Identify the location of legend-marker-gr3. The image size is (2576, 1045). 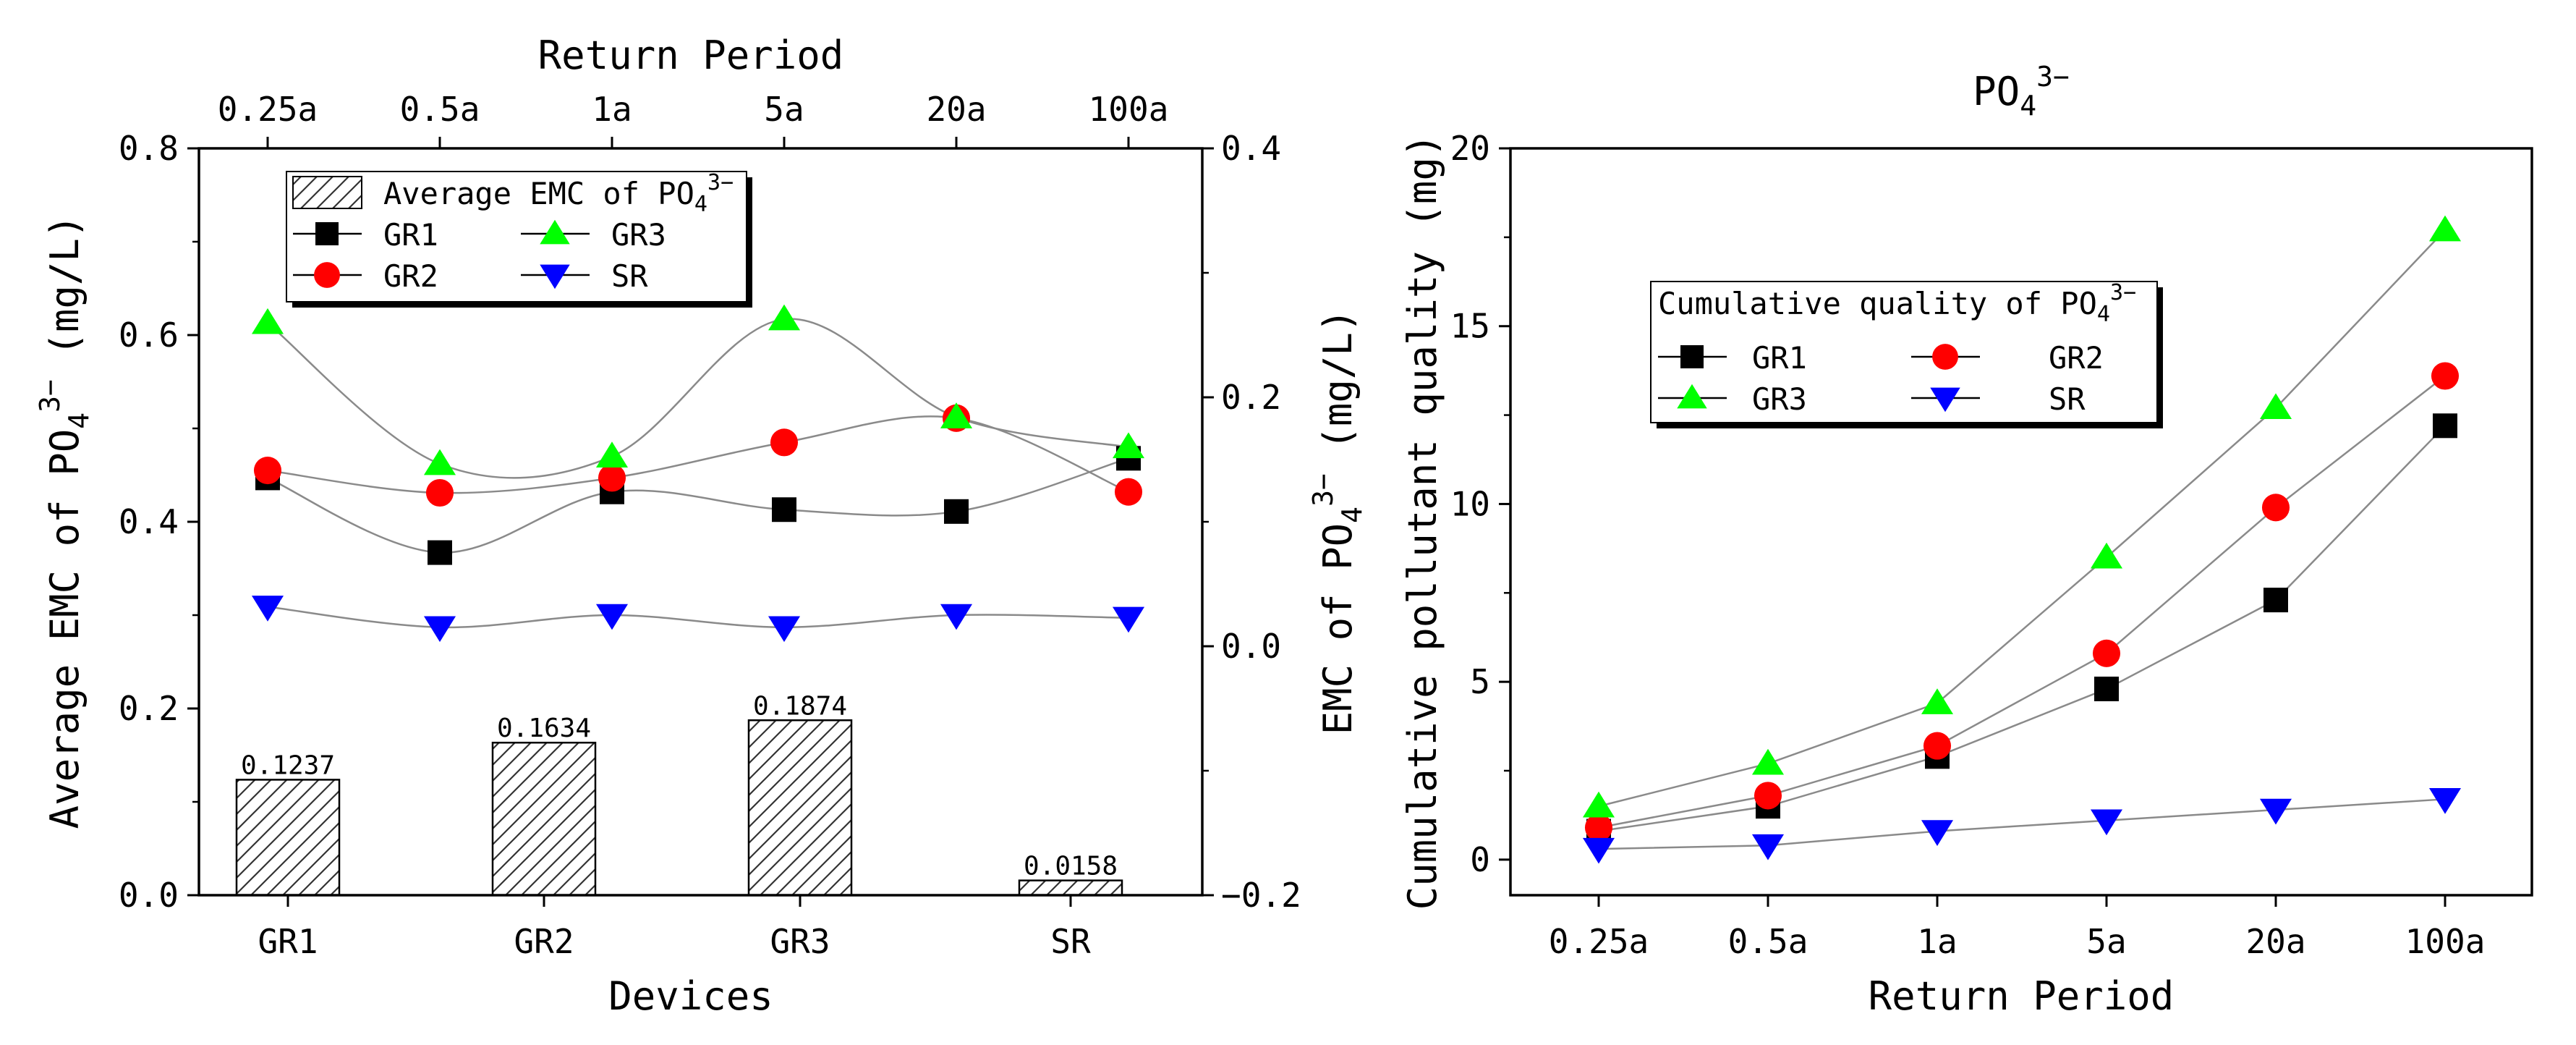
(1692, 396).